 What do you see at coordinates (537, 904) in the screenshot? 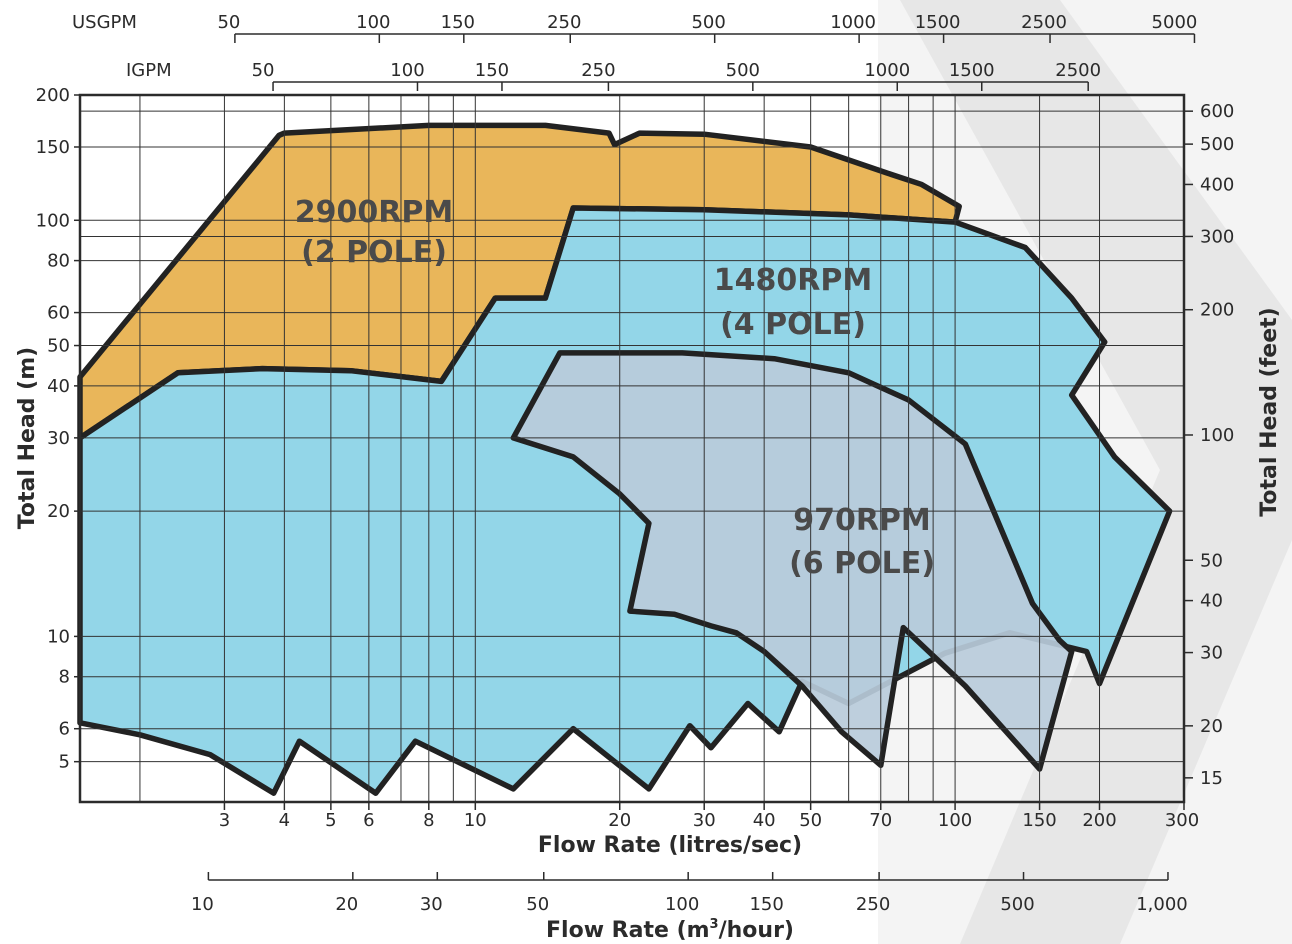
I see `tick-label-x-m3h: 50` at bounding box center [537, 904].